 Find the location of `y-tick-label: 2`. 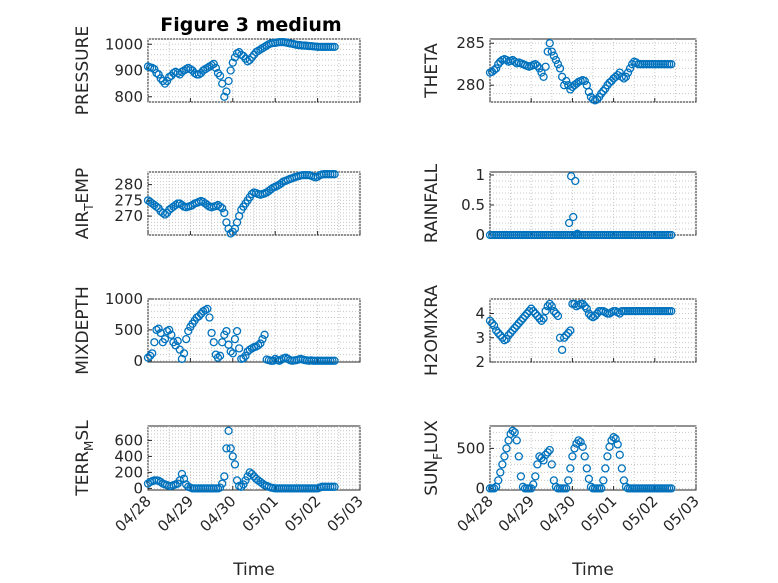

y-tick-label: 2 is located at coordinates (480, 362).